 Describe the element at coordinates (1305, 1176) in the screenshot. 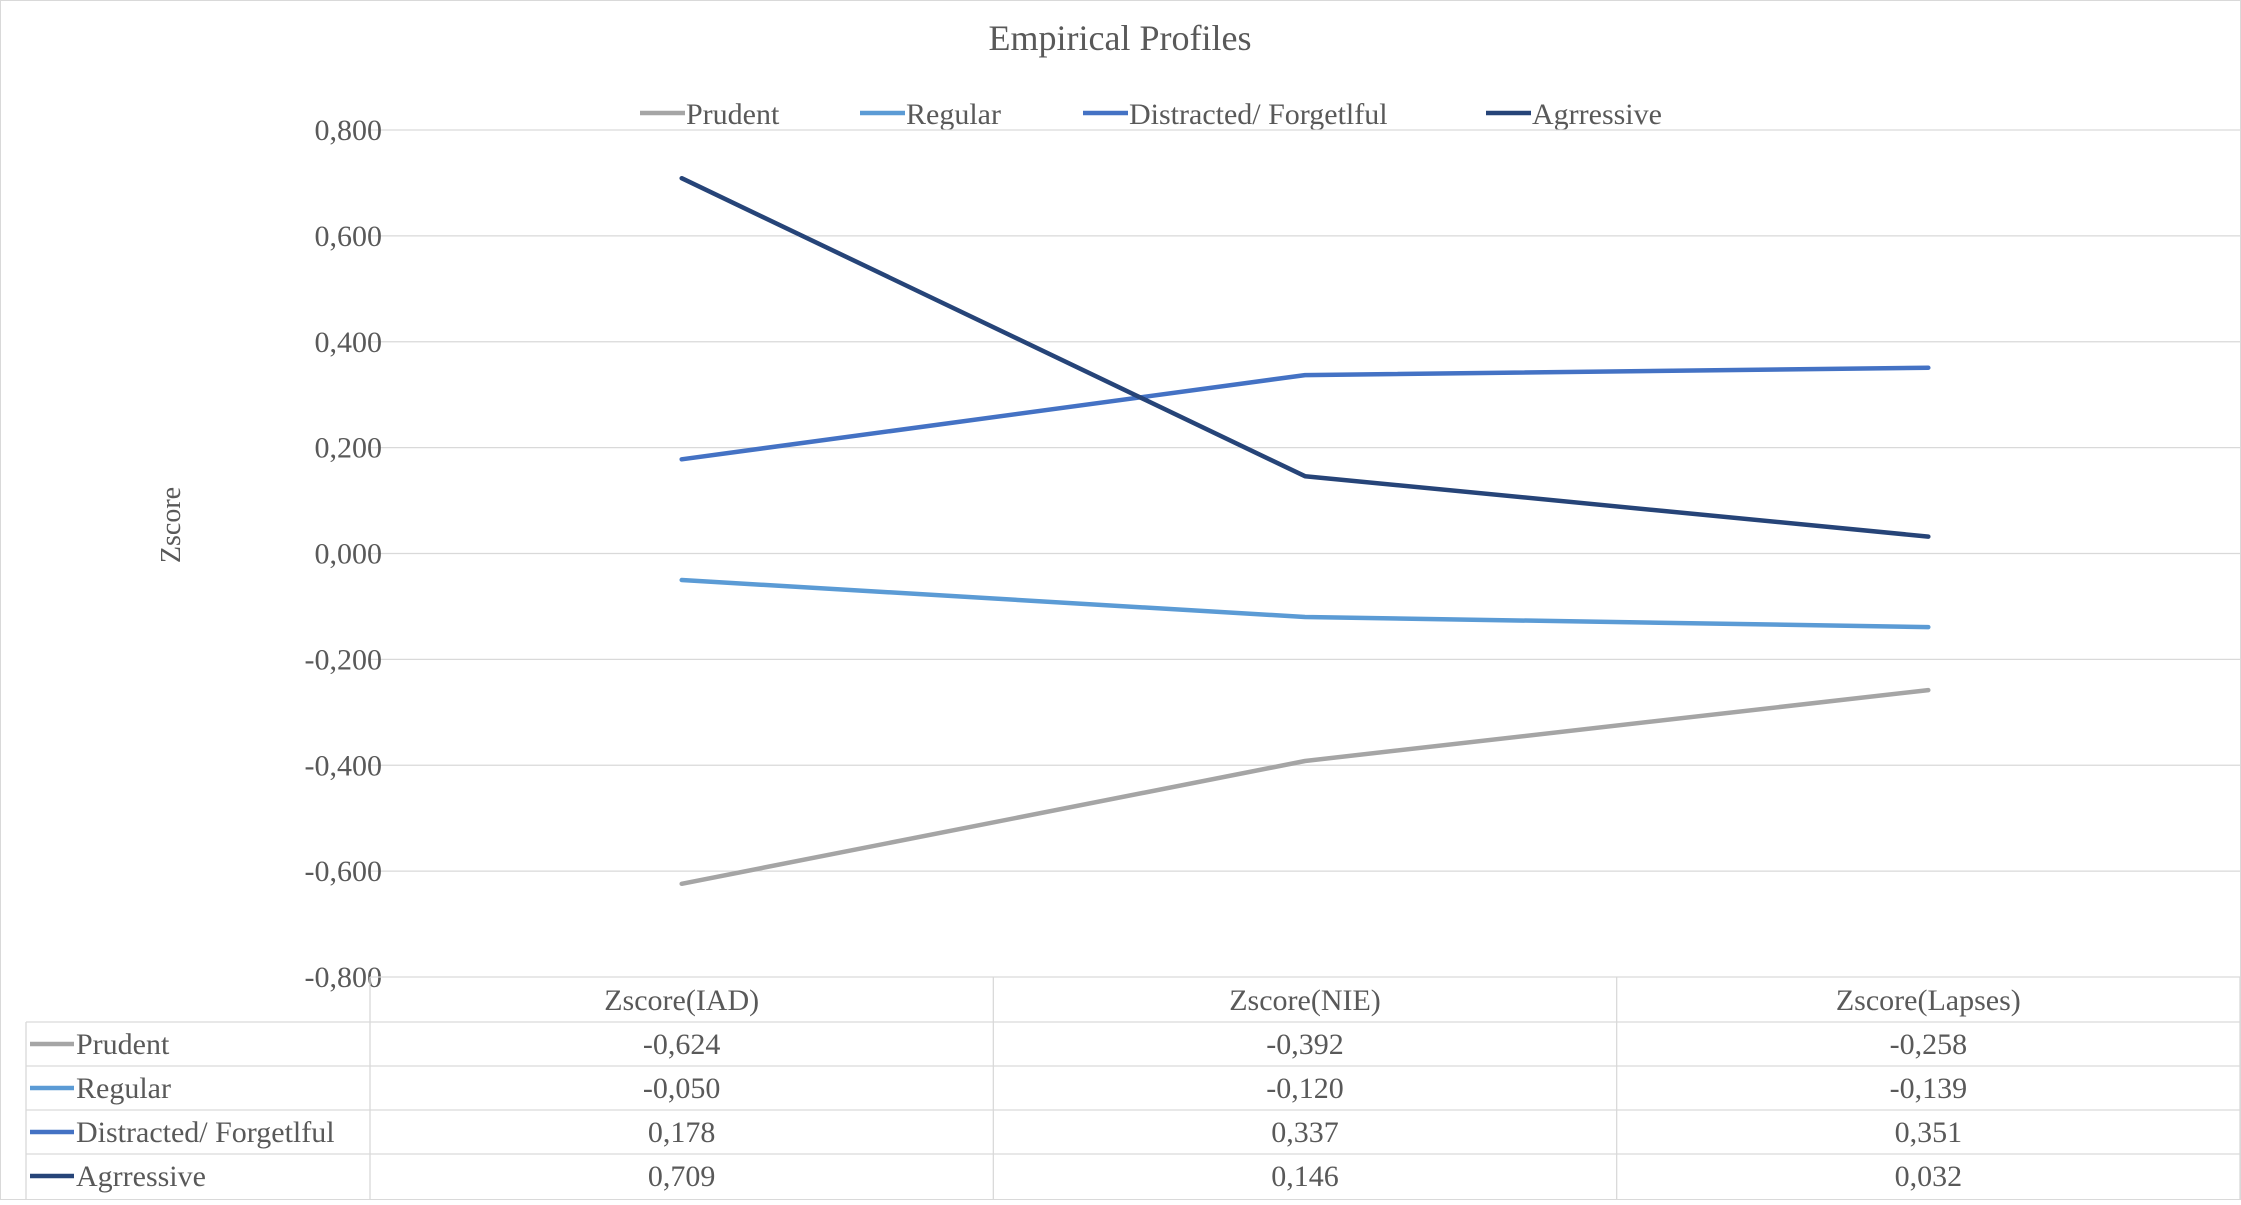

I see `table-value-cell: 0,146` at that location.